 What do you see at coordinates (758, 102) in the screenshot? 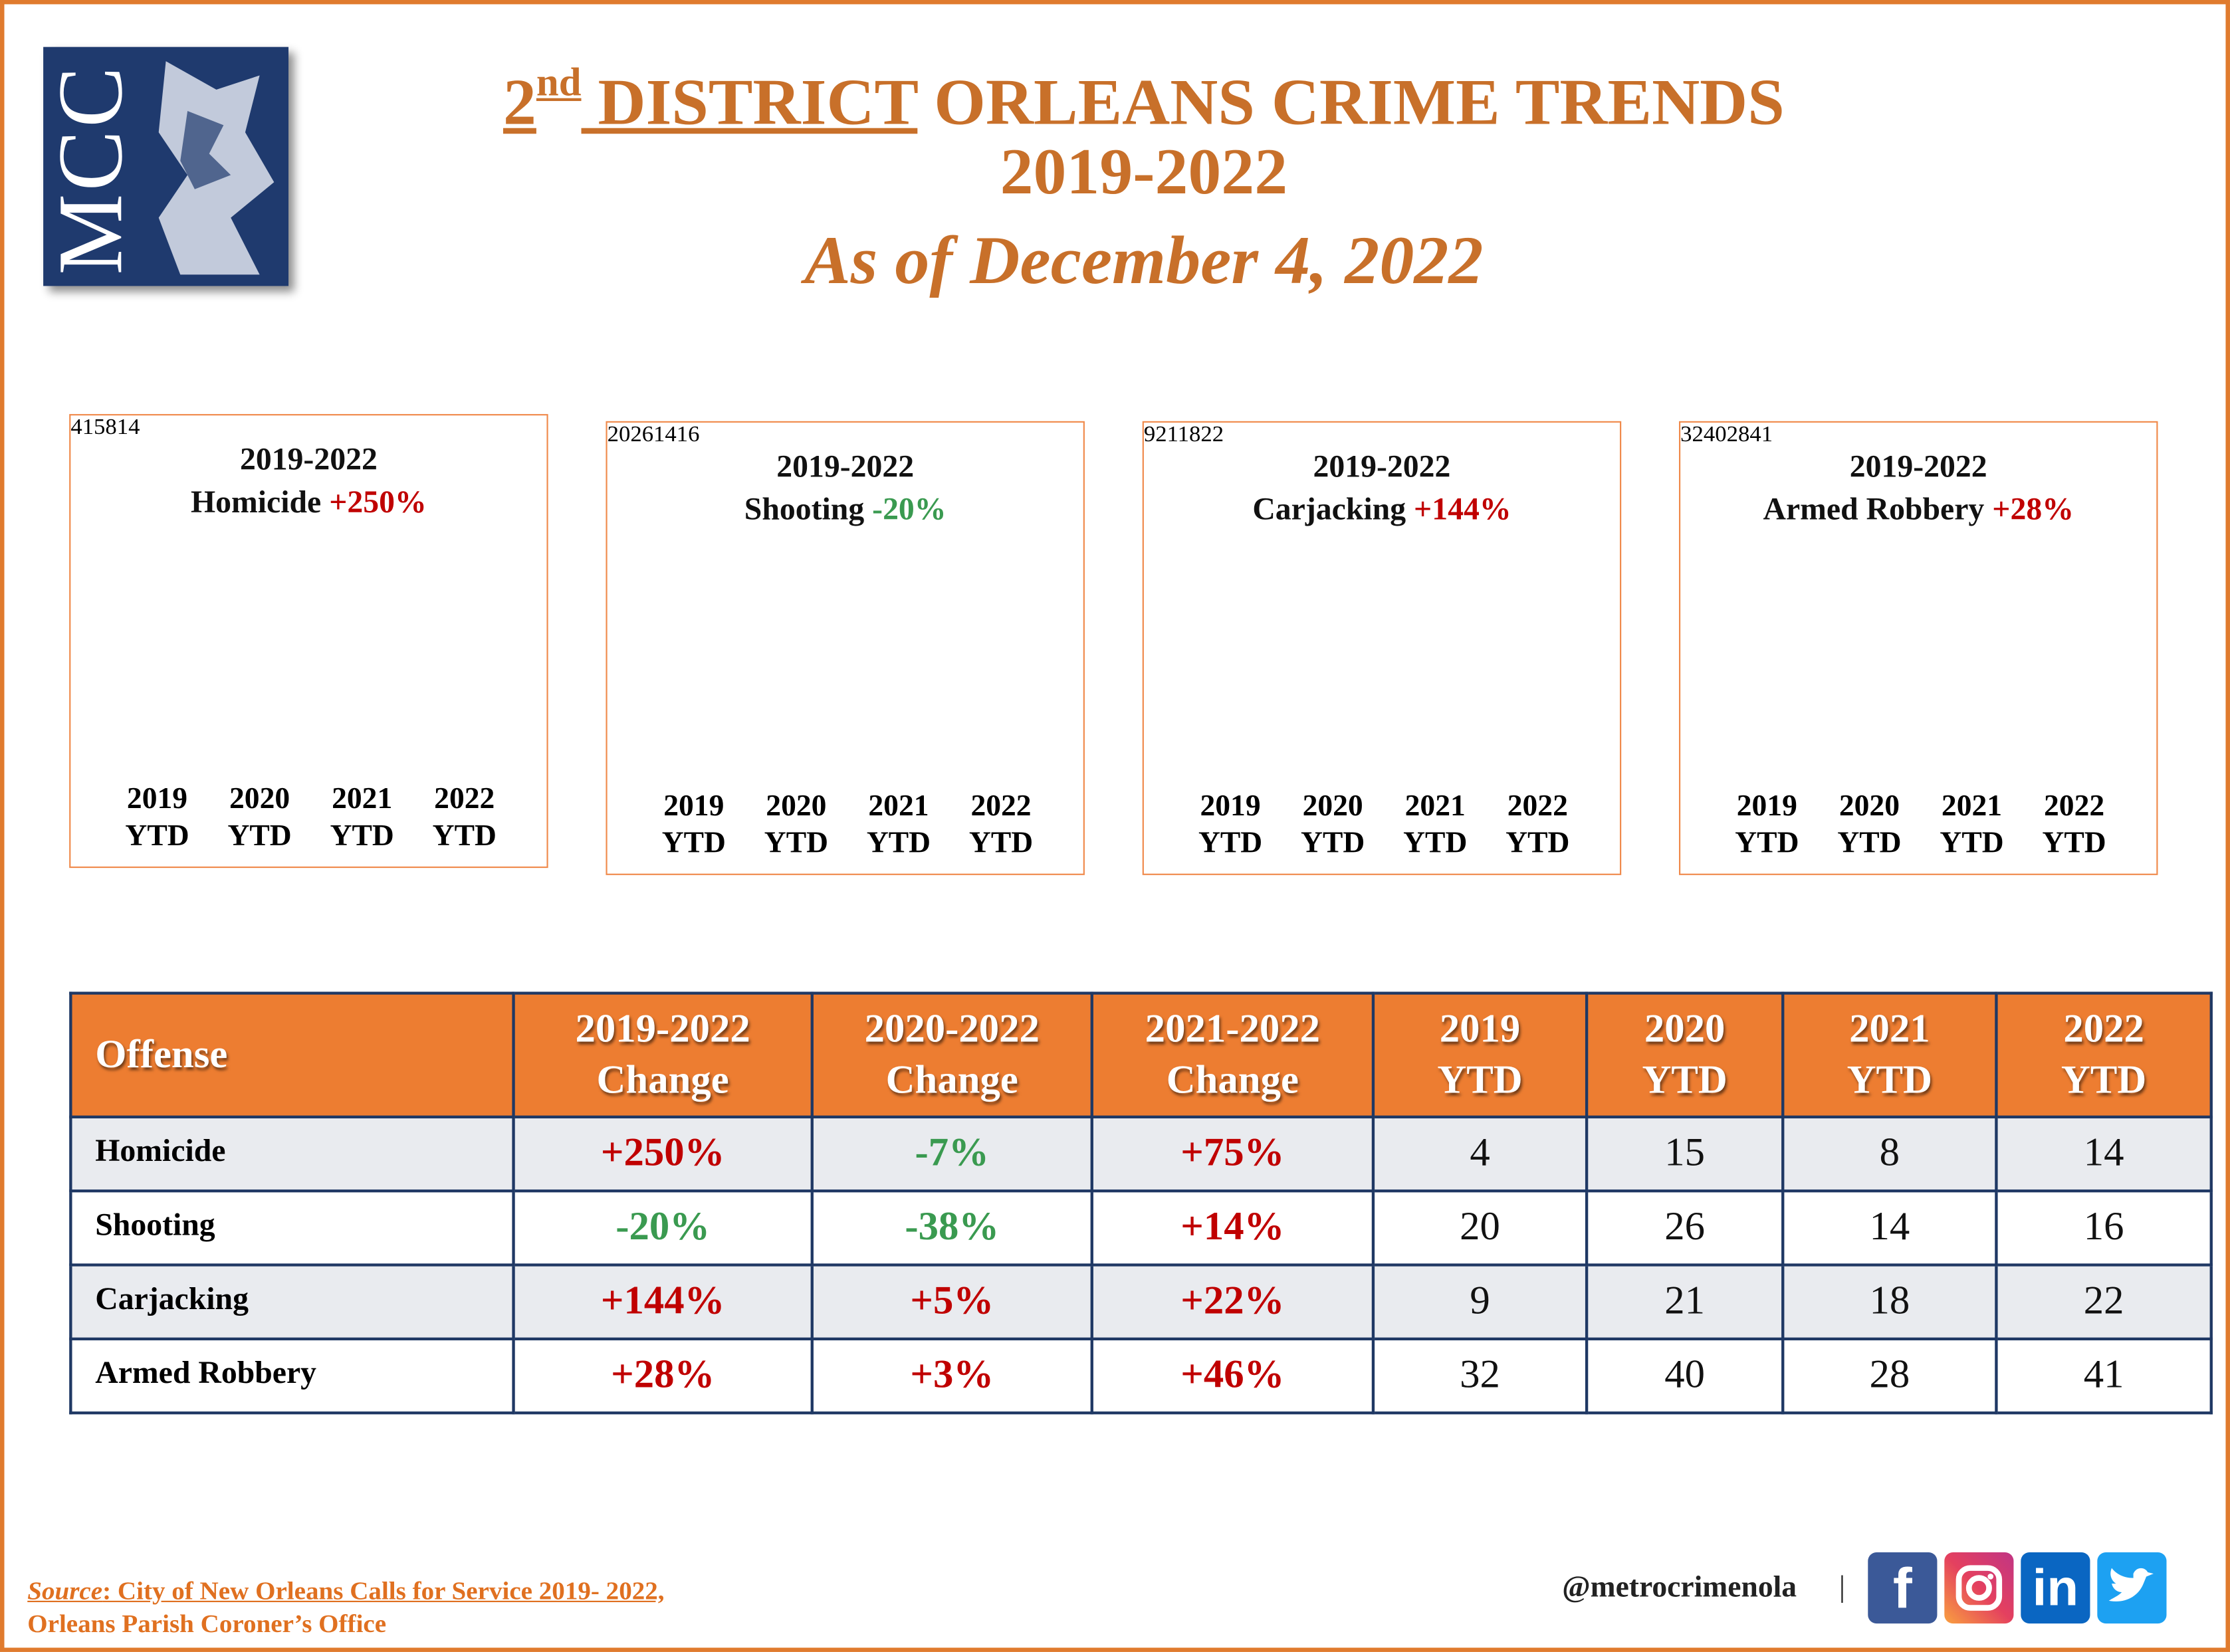
I see `title-district: DISTRICT` at bounding box center [758, 102].